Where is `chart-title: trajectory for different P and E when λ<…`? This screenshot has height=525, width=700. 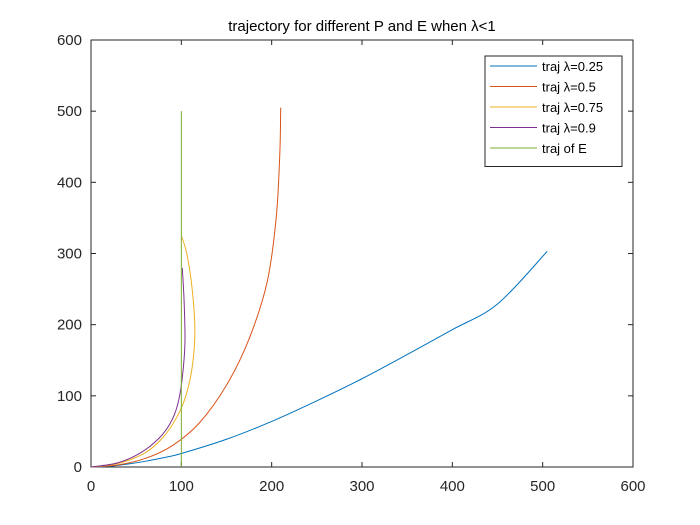
chart-title: trajectory for different P and E when λ<… is located at coordinates (362, 26).